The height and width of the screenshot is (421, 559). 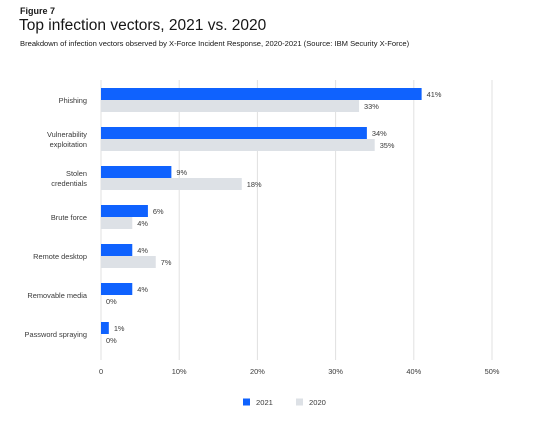 What do you see at coordinates (179, 371) in the screenshot?
I see `x-tick-label: 10%` at bounding box center [179, 371].